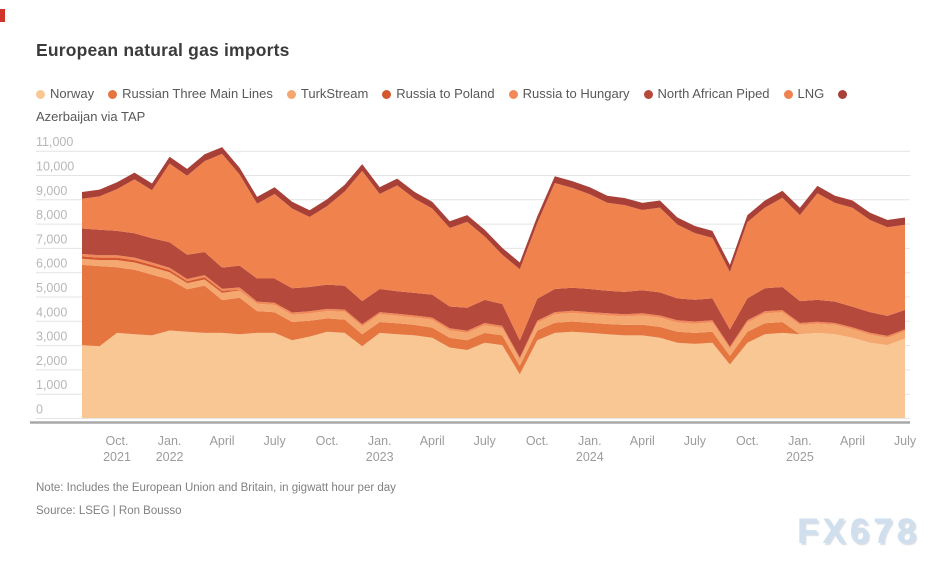 The width and height of the screenshot is (941, 566). Describe the element at coordinates (852, 441) in the screenshot. I see `x-axis-label-apr-2025: April` at that location.